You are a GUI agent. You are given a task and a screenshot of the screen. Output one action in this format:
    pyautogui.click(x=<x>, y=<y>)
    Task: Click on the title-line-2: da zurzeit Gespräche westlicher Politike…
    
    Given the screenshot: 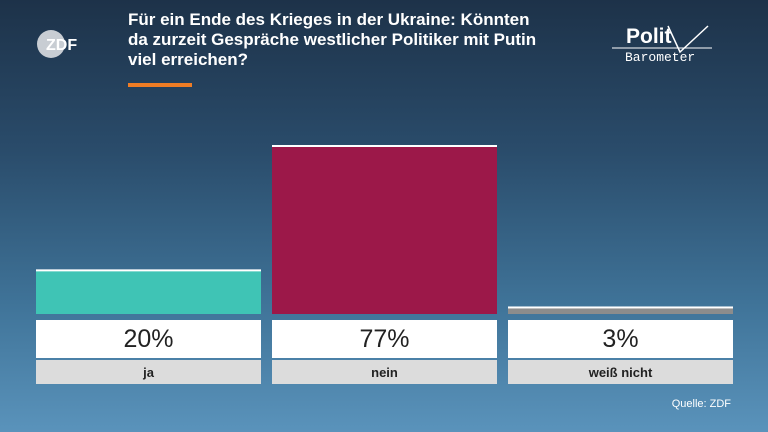 What is the action you would take?
    pyautogui.click(x=332, y=39)
    